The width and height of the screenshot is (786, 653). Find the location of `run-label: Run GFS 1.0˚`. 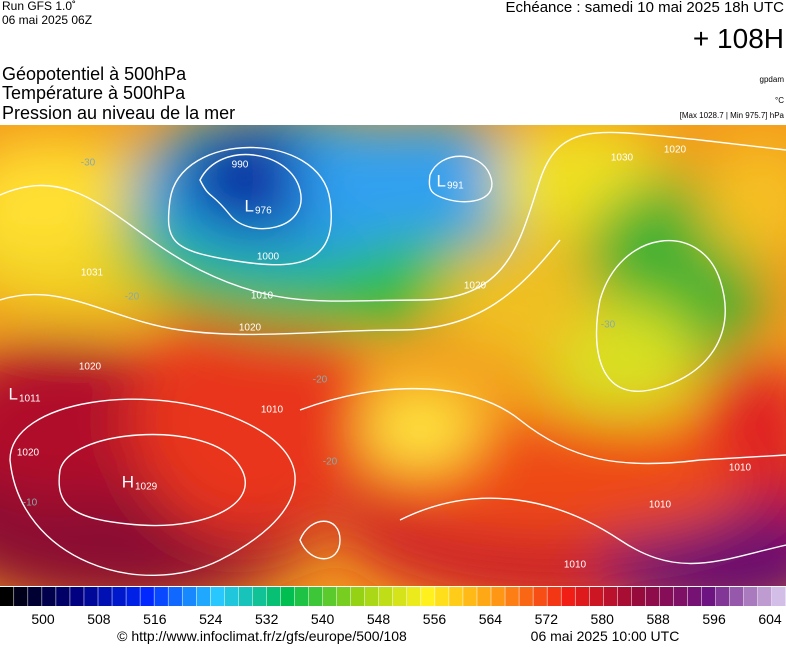

run-label: Run GFS 1.0˚ is located at coordinates (39, 6).